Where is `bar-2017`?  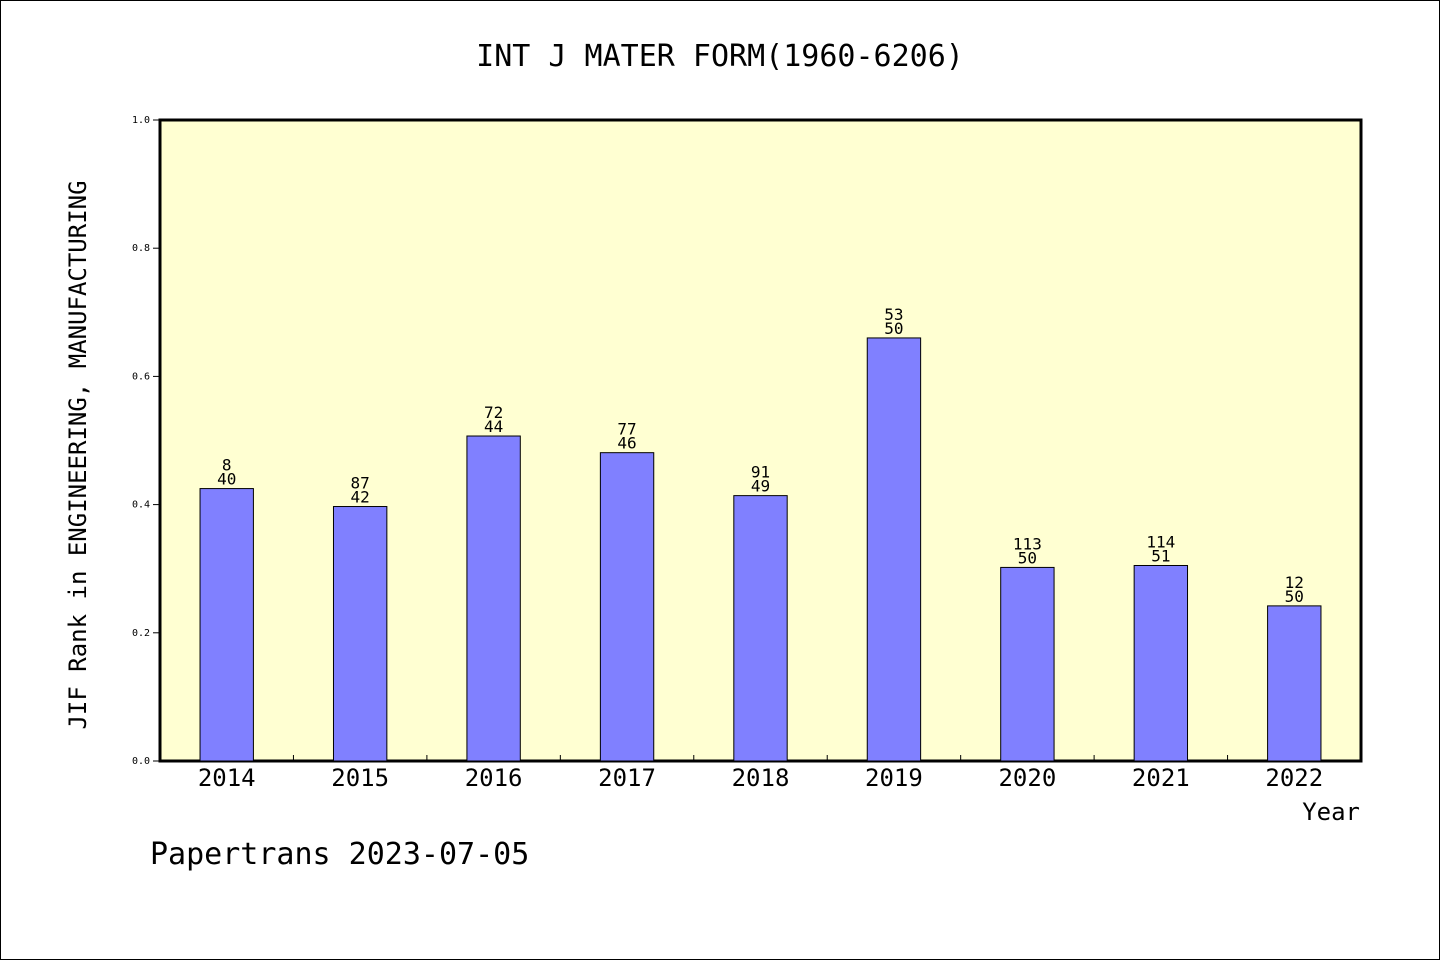 bar-2017 is located at coordinates (627, 607).